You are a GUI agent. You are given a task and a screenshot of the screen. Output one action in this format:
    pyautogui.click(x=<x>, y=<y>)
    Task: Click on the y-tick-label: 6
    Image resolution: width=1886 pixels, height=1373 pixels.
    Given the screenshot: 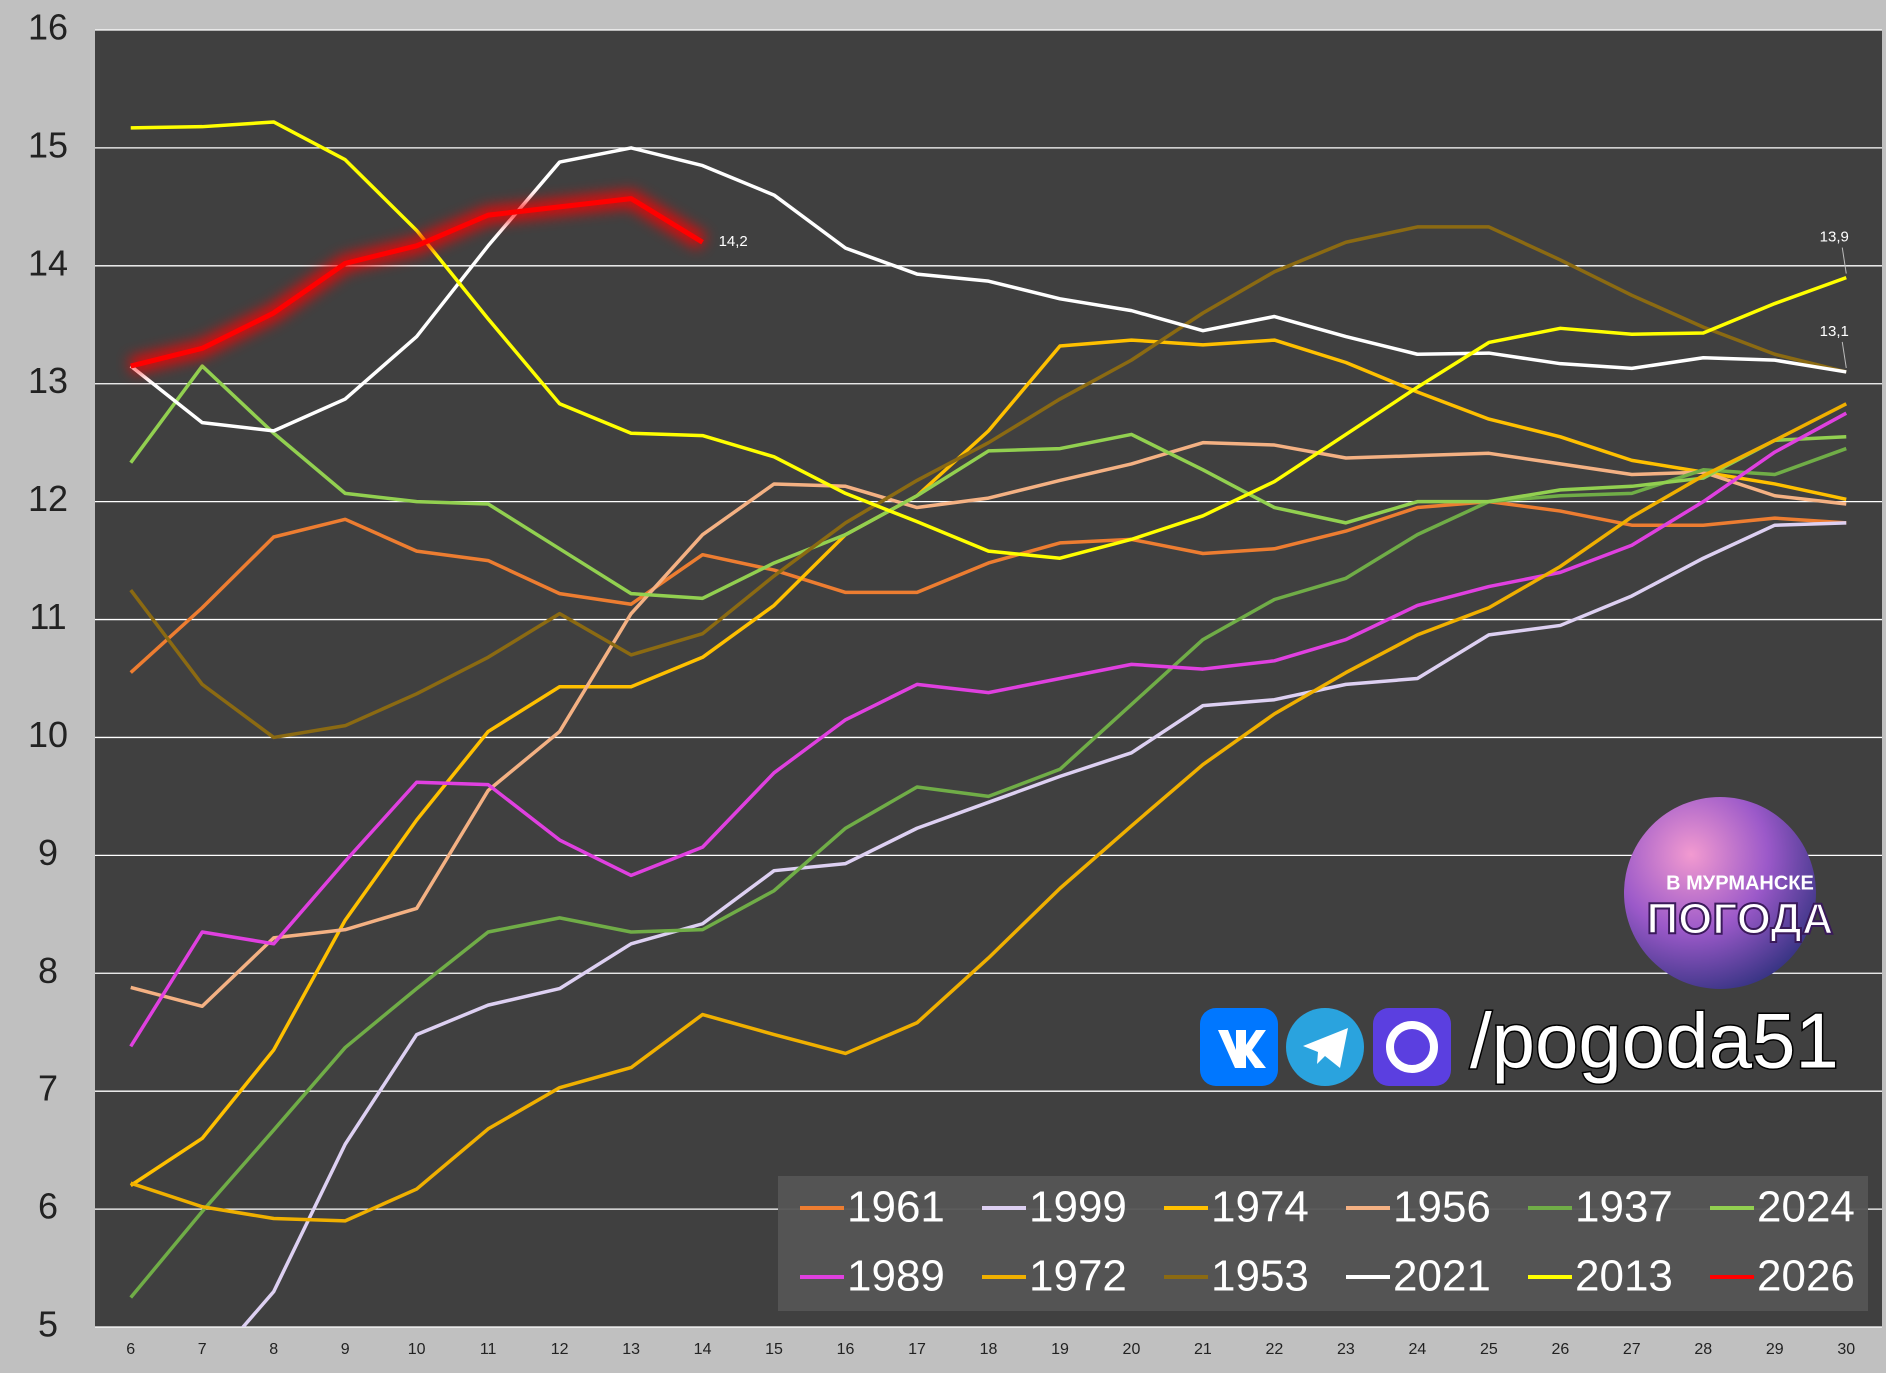 What is the action you would take?
    pyautogui.click(x=48, y=1206)
    